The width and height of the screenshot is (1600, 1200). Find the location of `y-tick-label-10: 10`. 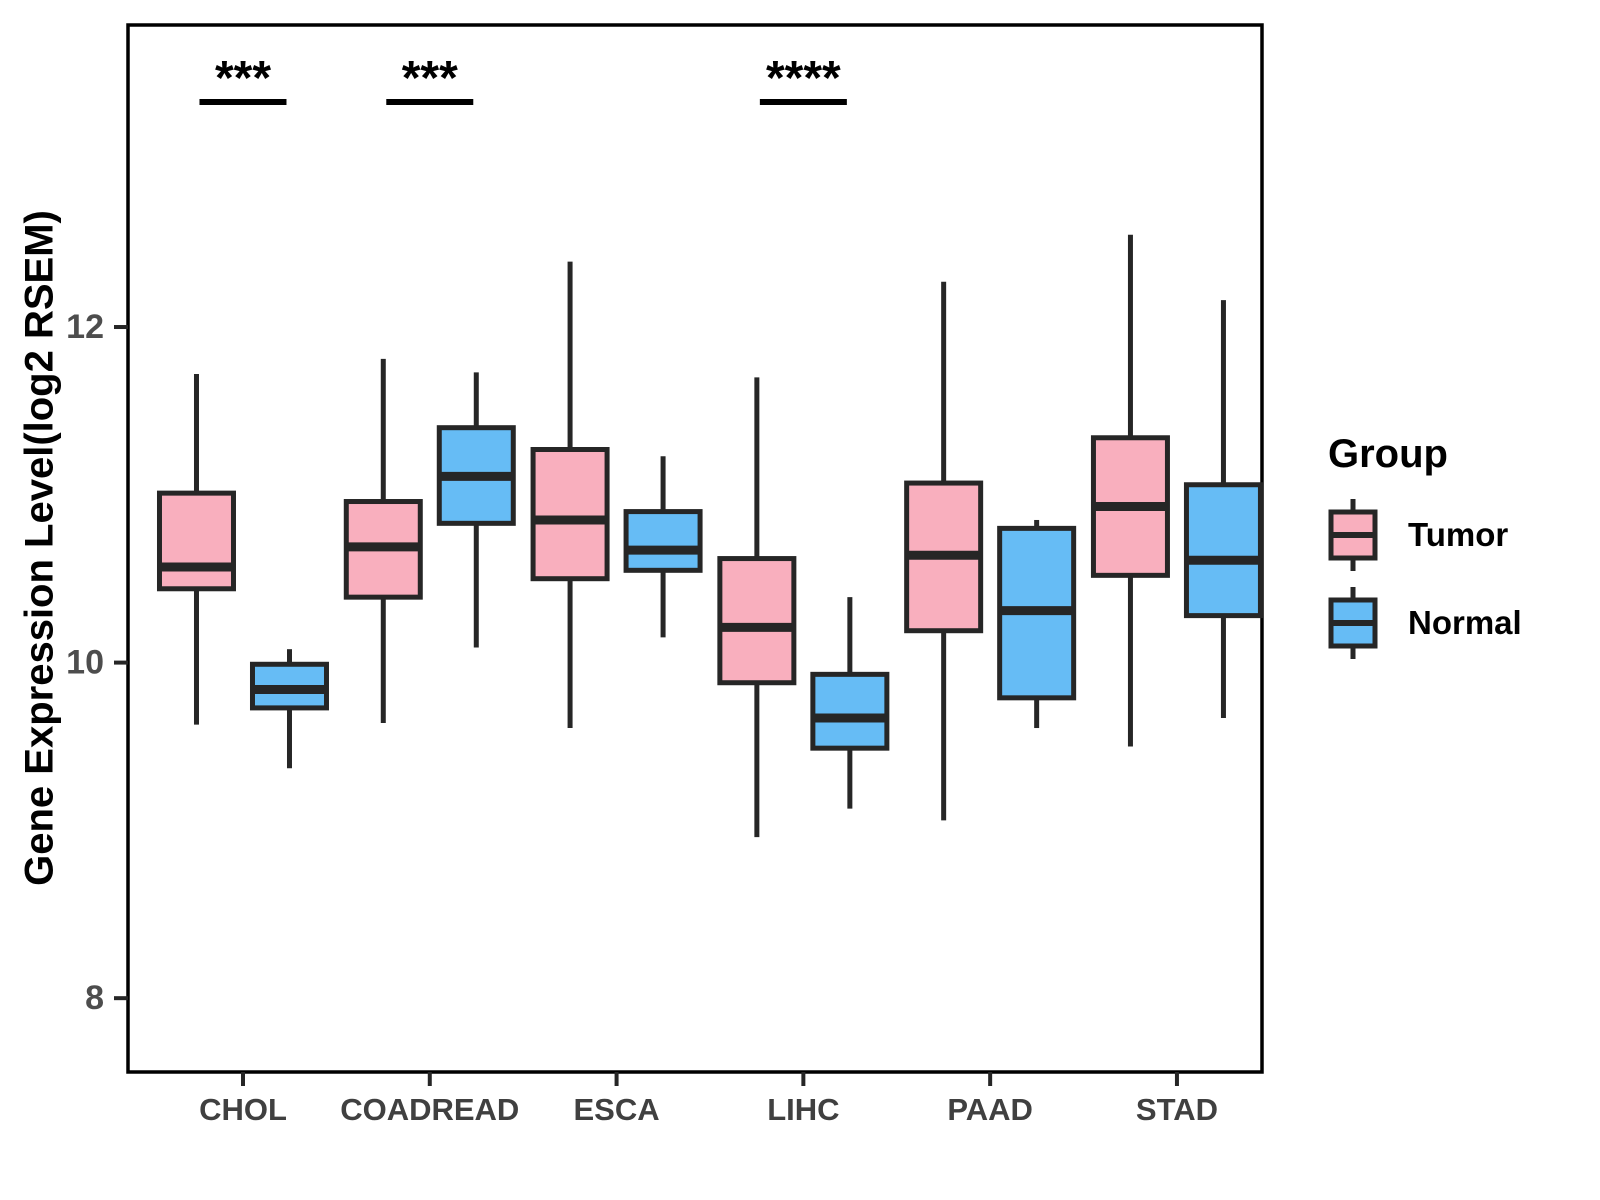

y-tick-label-10: 10 is located at coordinates (85, 663).